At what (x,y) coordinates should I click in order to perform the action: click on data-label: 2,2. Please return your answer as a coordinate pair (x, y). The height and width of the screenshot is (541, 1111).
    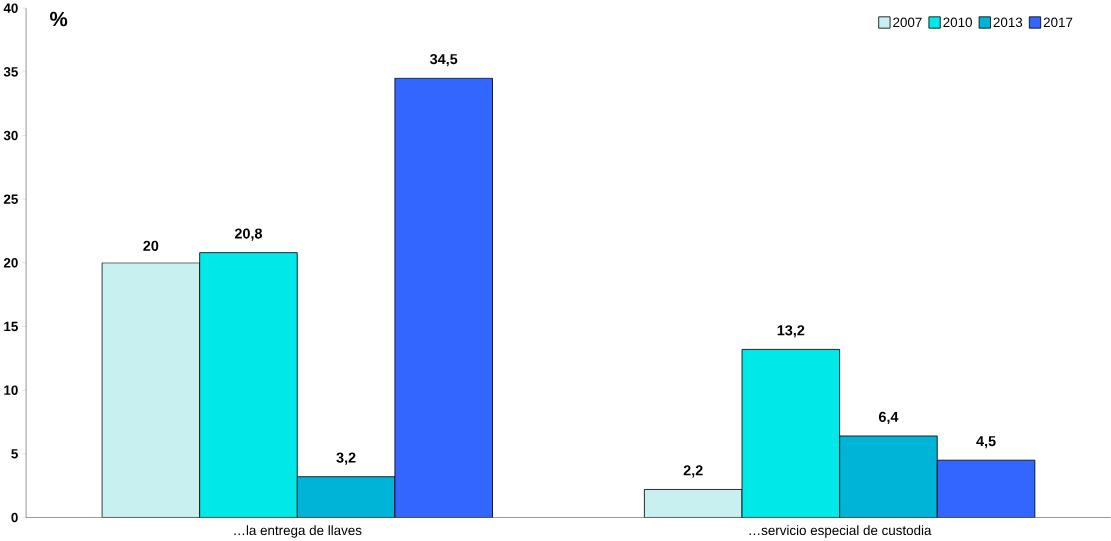
    Looking at the image, I should click on (693, 471).